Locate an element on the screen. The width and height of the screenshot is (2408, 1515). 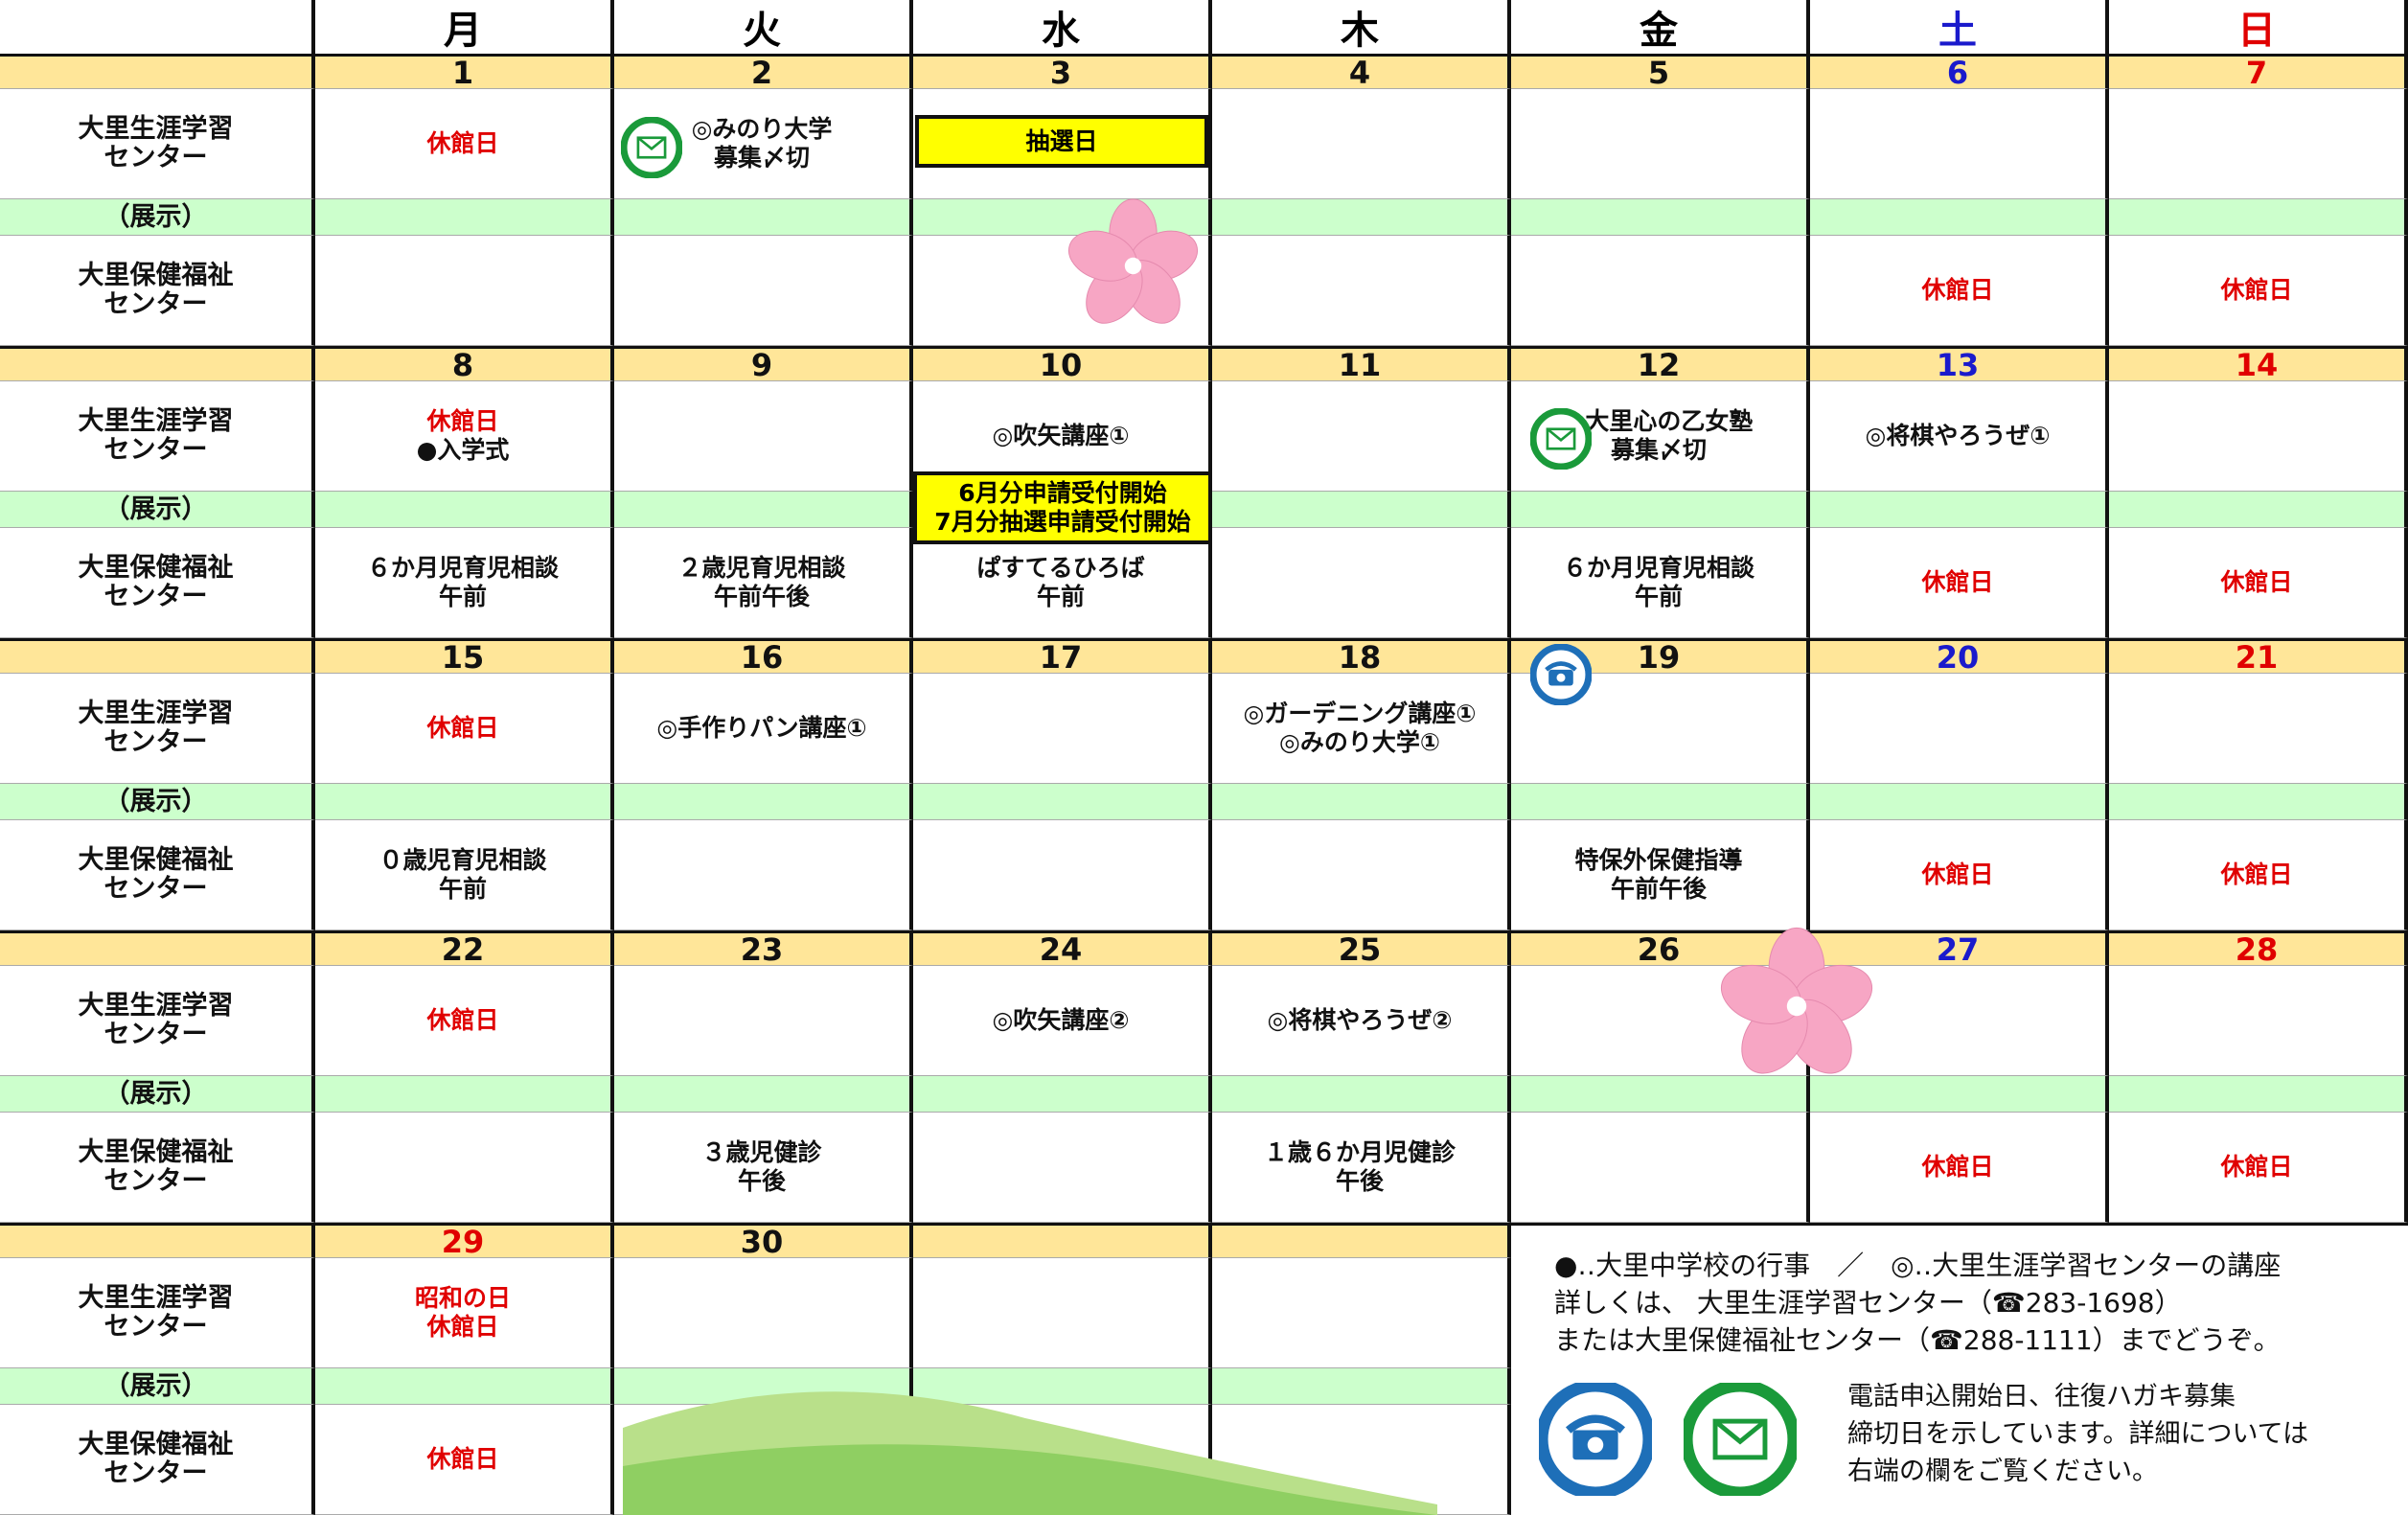
date-cell: 21 is located at coordinates (2259, 656).